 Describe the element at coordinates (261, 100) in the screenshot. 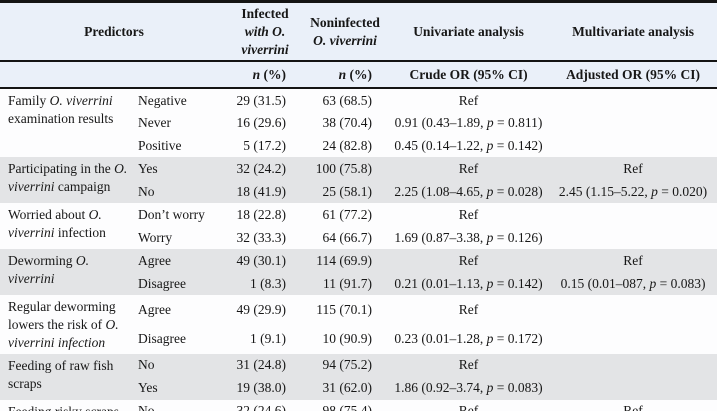

I see `infected-cell: 29 (31.5)` at that location.